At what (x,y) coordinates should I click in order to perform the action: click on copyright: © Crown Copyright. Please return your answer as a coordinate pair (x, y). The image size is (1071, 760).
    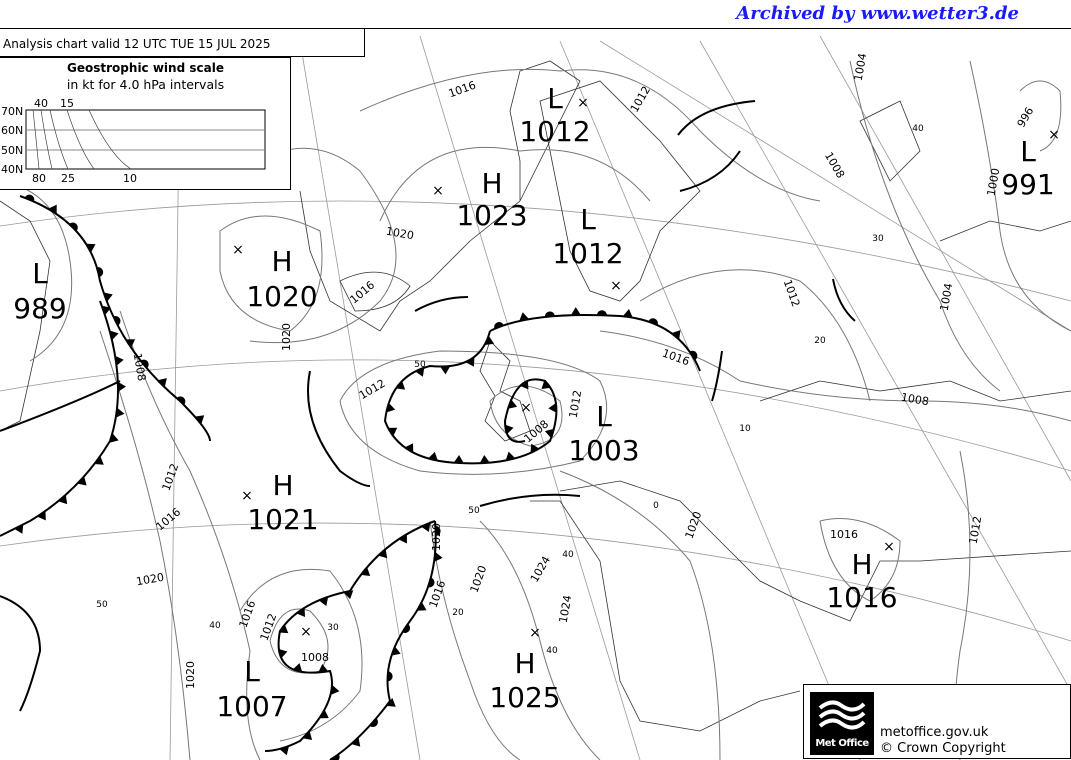
    Looking at the image, I should click on (943, 748).